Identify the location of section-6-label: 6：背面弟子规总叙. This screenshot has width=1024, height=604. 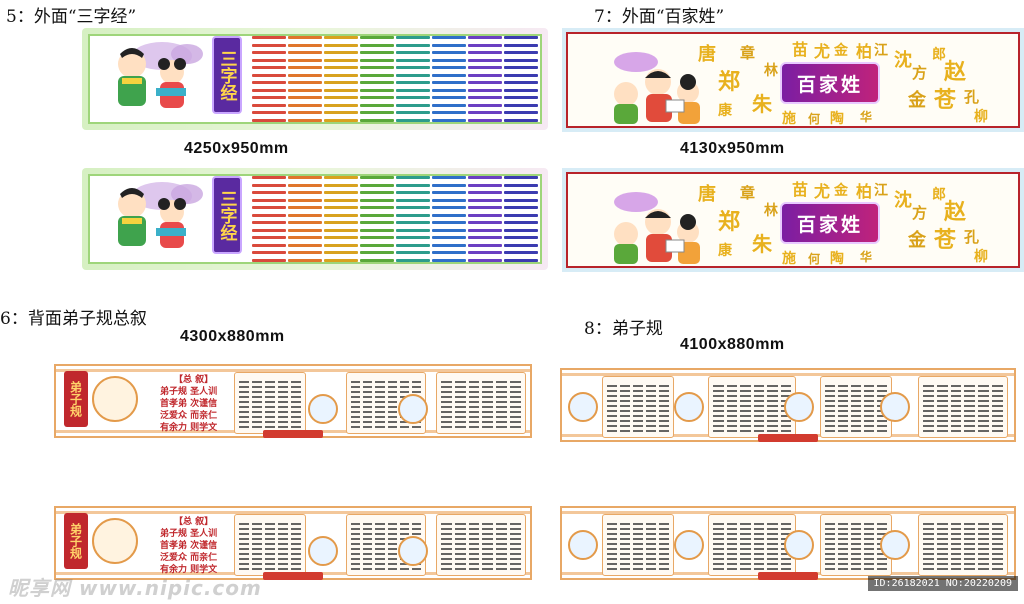
(73, 319).